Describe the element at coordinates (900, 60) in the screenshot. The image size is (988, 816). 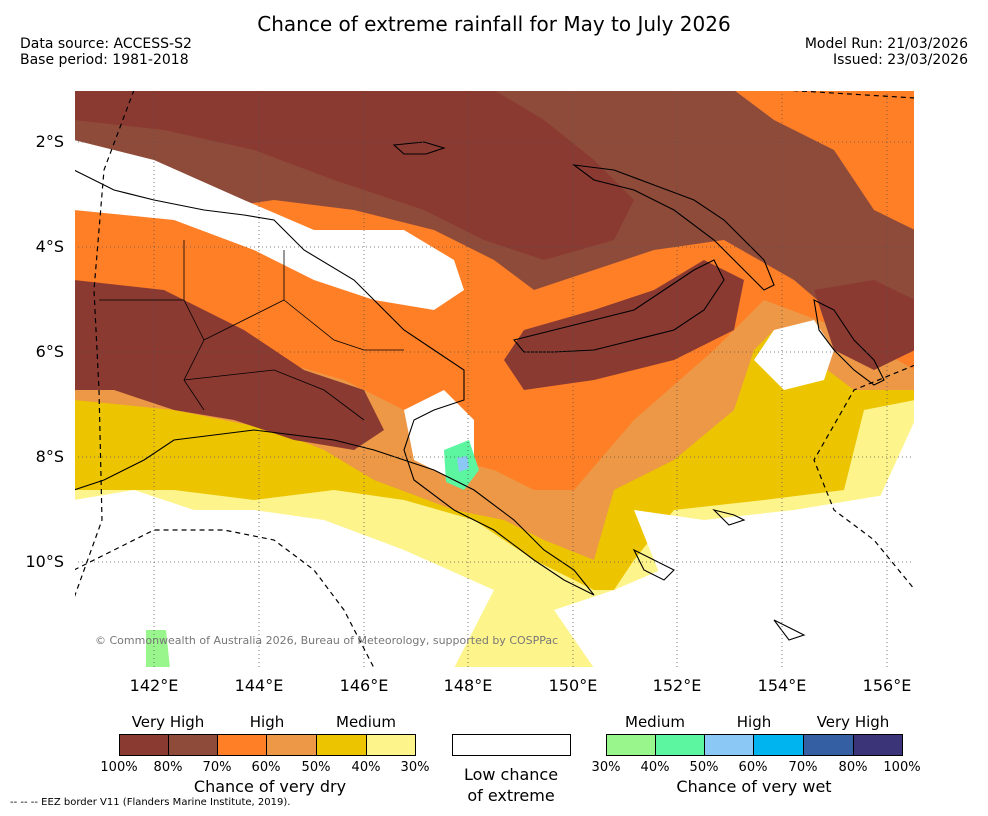
I see `issued-date: Issued: 23/03/2026` at that location.